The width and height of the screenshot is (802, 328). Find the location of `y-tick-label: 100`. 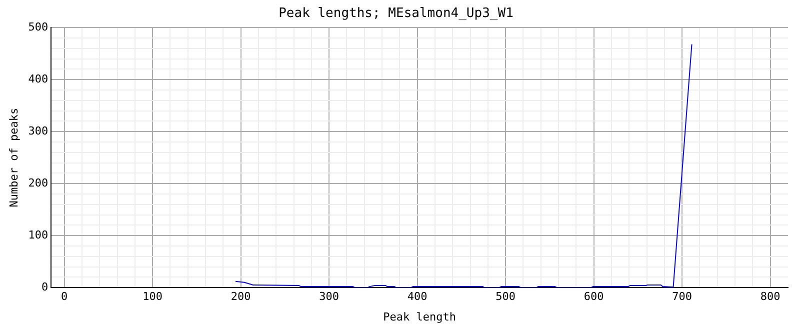

y-tick-label: 100 is located at coordinates (38, 235).